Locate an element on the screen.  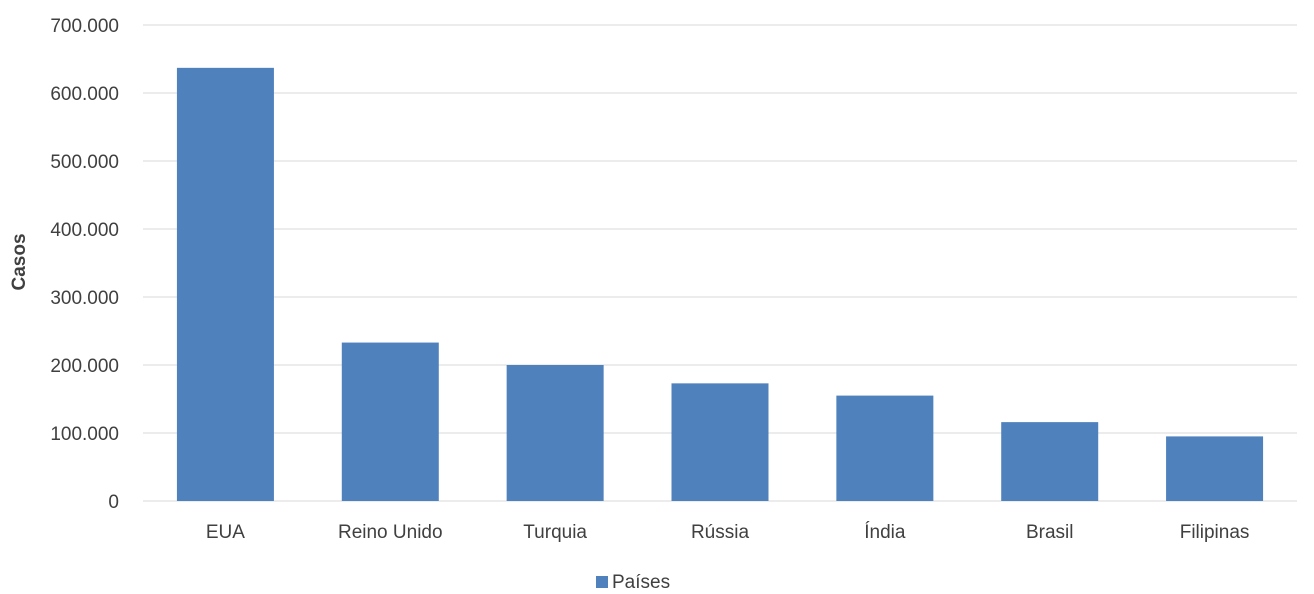
y-tick-label: 600.000 is located at coordinates (84, 94).